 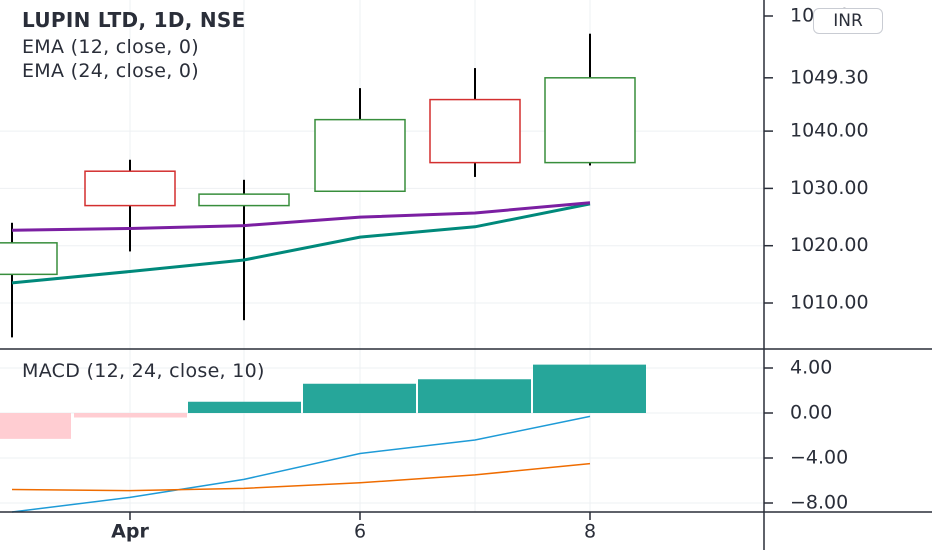 I want to click on ema12-line, so click(x=301, y=216).